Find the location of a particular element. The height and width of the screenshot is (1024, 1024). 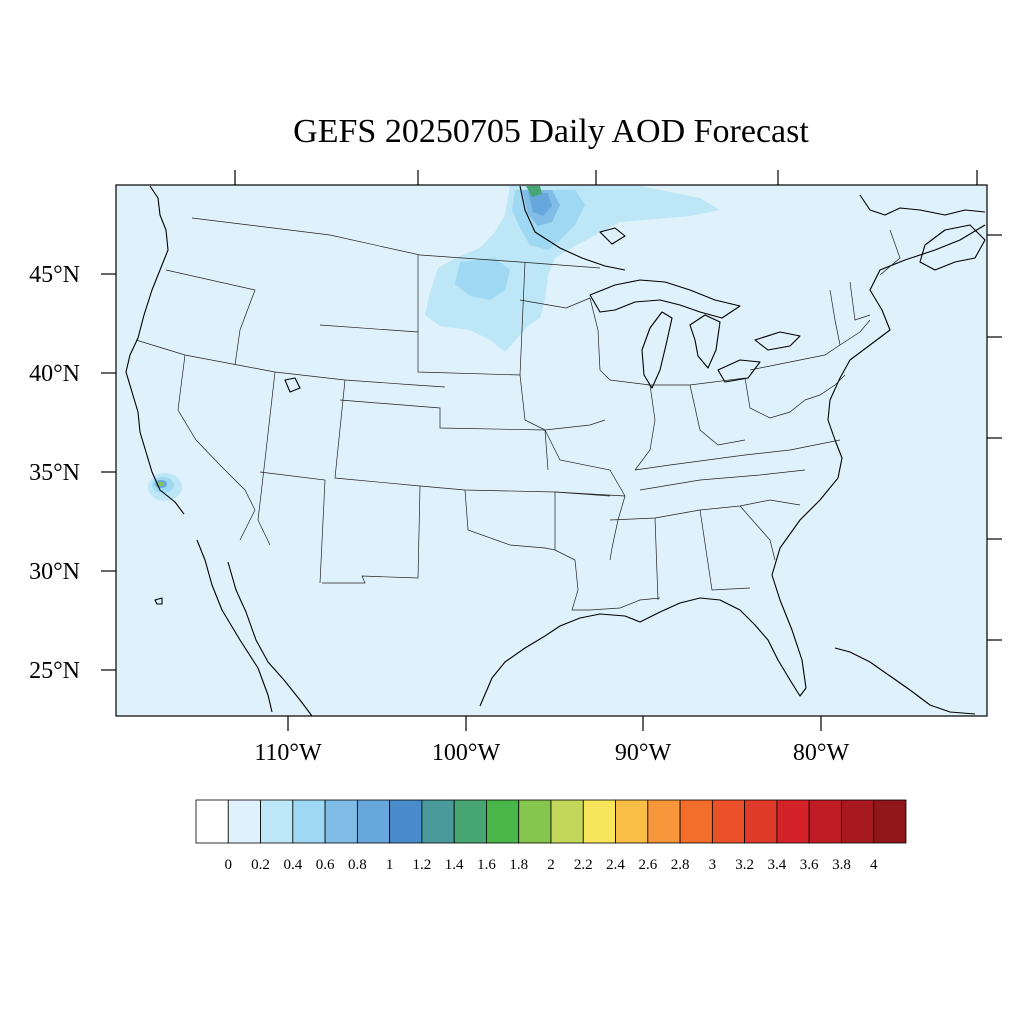

colorbar-label: 2 is located at coordinates (551, 865).